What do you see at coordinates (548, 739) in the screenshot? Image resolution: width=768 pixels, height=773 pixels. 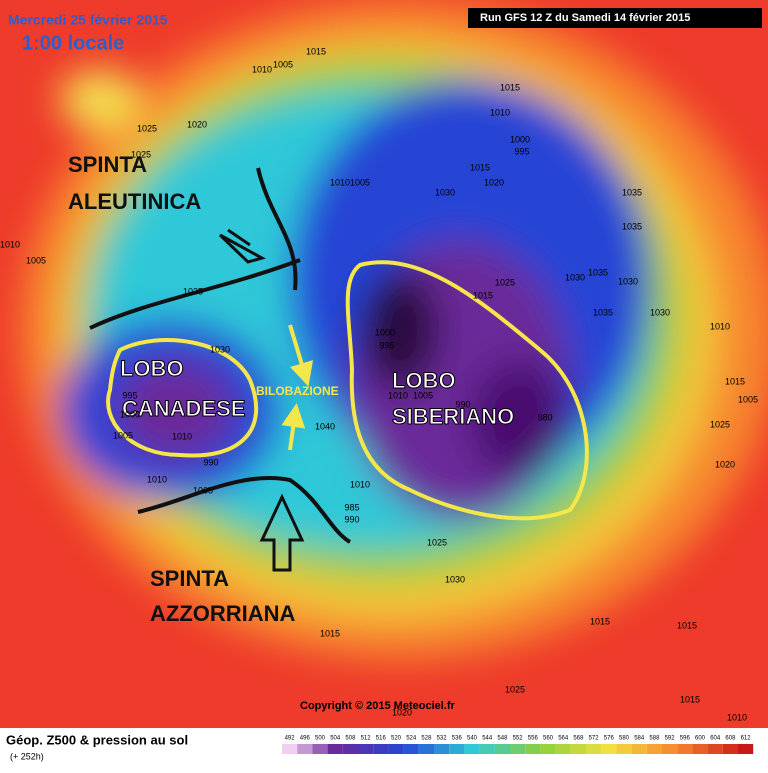 I see `legend-value: 560` at bounding box center [548, 739].